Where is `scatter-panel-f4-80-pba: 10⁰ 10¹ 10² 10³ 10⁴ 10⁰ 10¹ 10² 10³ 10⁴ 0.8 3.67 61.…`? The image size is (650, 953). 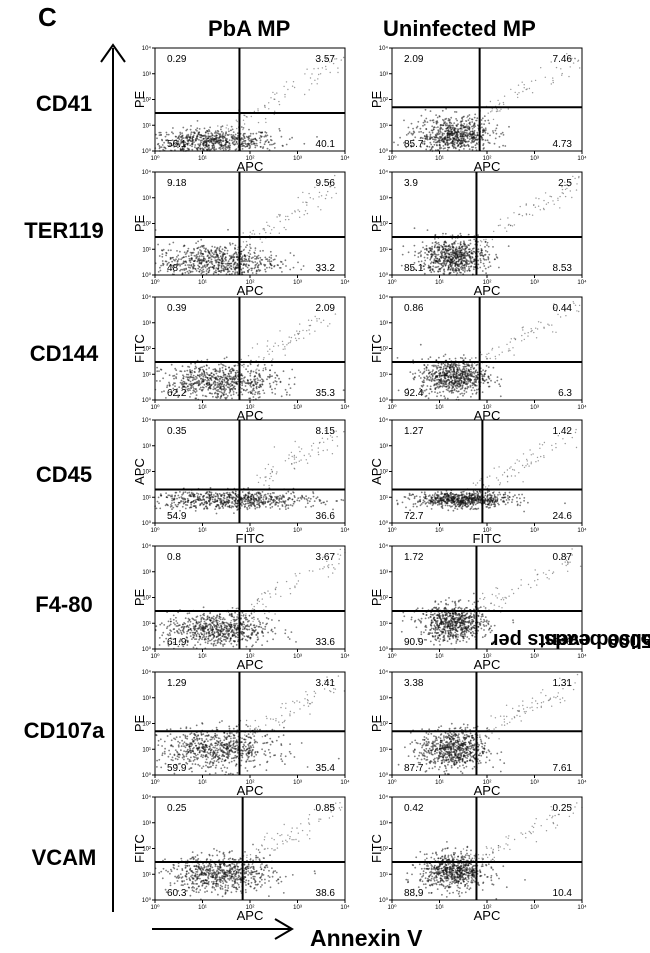 scatter-panel-f4-80-pba: 10⁰ 10¹ 10² 10³ 10⁴ 10⁰ 10¹ 10² 10³ 10⁴ 0.8 3.67 61.… is located at coordinates (241, 607).